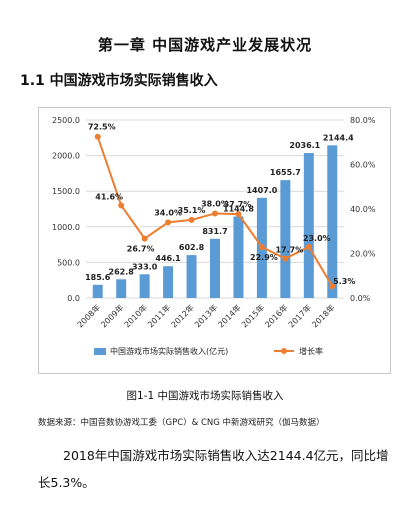 This screenshot has height=518, width=410. Describe the element at coordinates (360, 298) in the screenshot. I see `y-right-tick-label: 0.0%` at that location.